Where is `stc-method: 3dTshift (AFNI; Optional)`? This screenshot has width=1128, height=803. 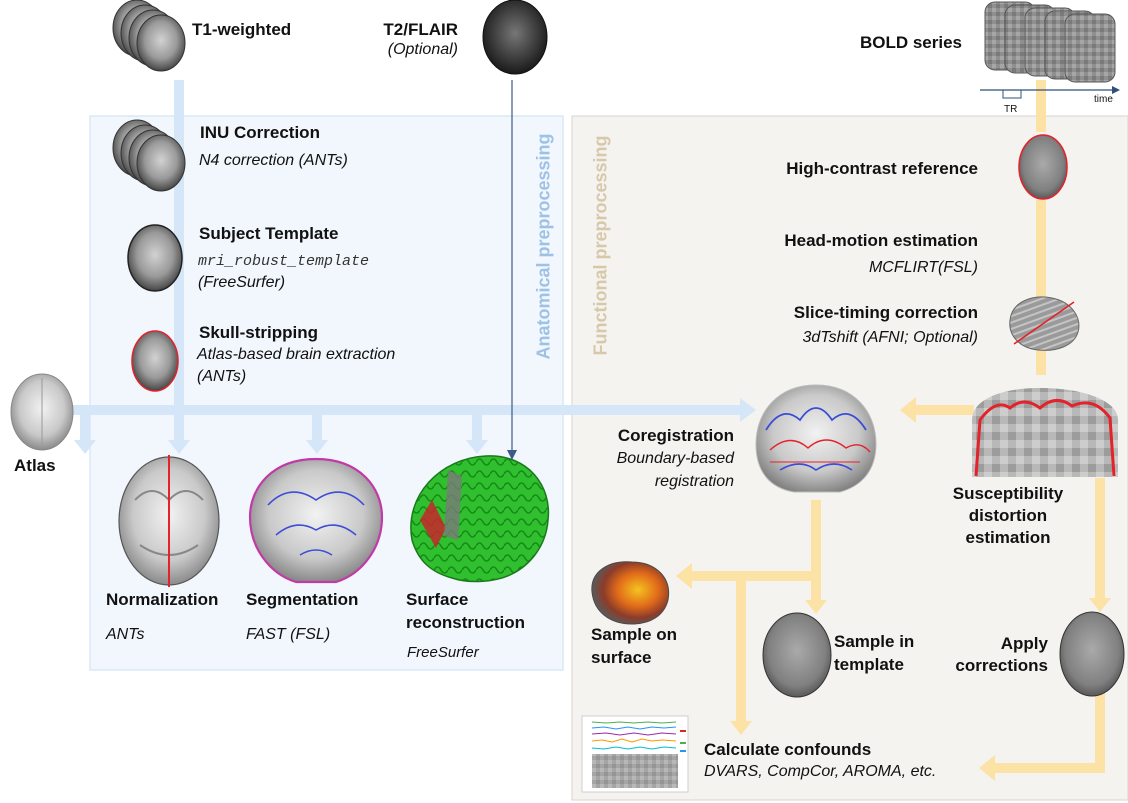 stc-method: 3dTshift (AFNI; Optional) is located at coordinates (890, 337).